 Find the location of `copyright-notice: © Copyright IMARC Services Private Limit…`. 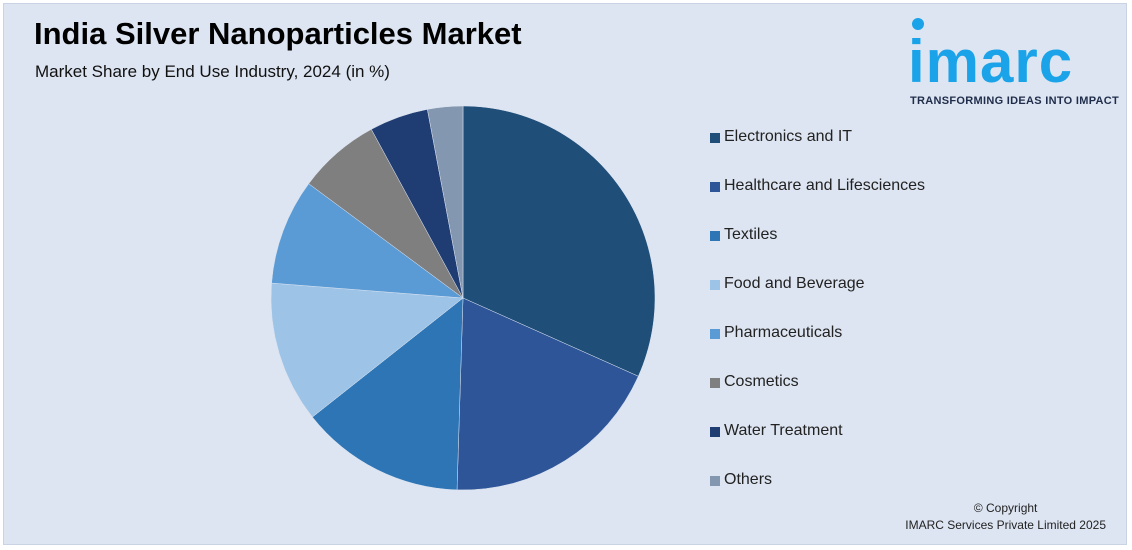

copyright-notice: © Copyright IMARC Services Private Limit… is located at coordinates (1005, 517).